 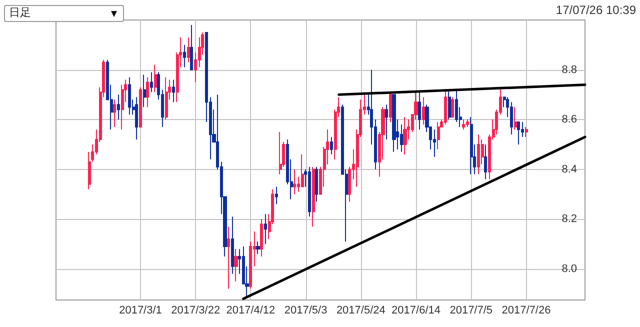 What do you see at coordinates (569, 268) in the screenshot?
I see `y-tick-label: 8.0` at bounding box center [569, 268].